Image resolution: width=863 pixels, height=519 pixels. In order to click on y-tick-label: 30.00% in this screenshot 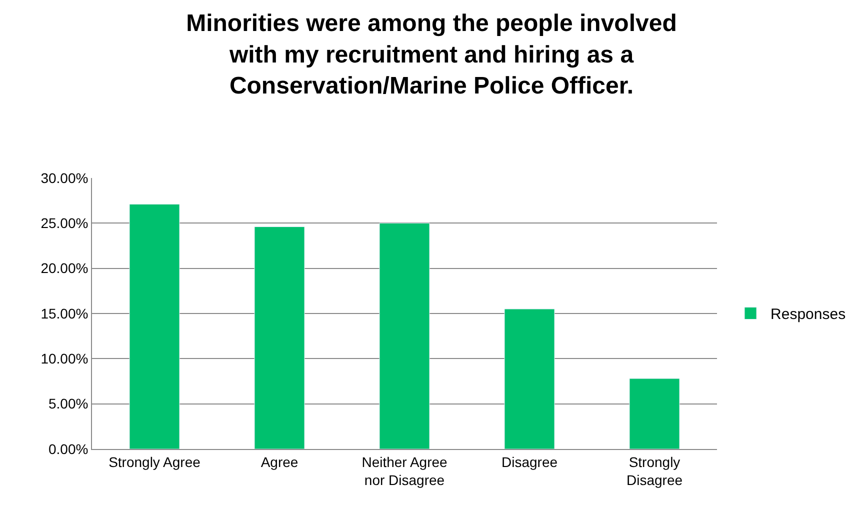, I will do `click(64, 178)`.